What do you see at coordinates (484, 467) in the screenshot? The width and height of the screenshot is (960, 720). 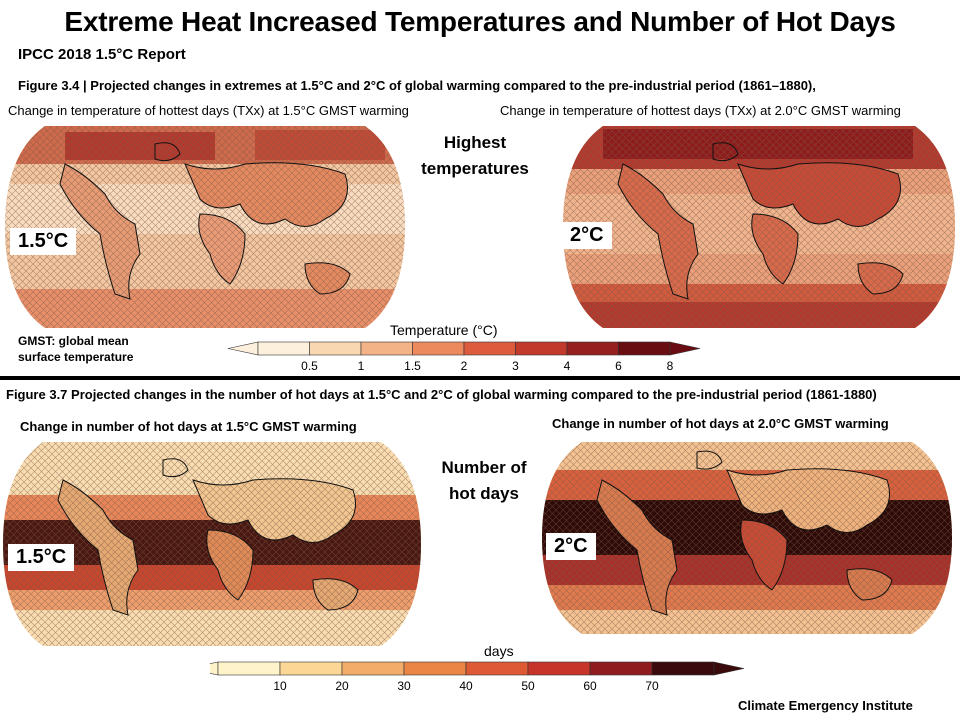 I see `bottom-center-label-line1: Number of` at bounding box center [484, 467].